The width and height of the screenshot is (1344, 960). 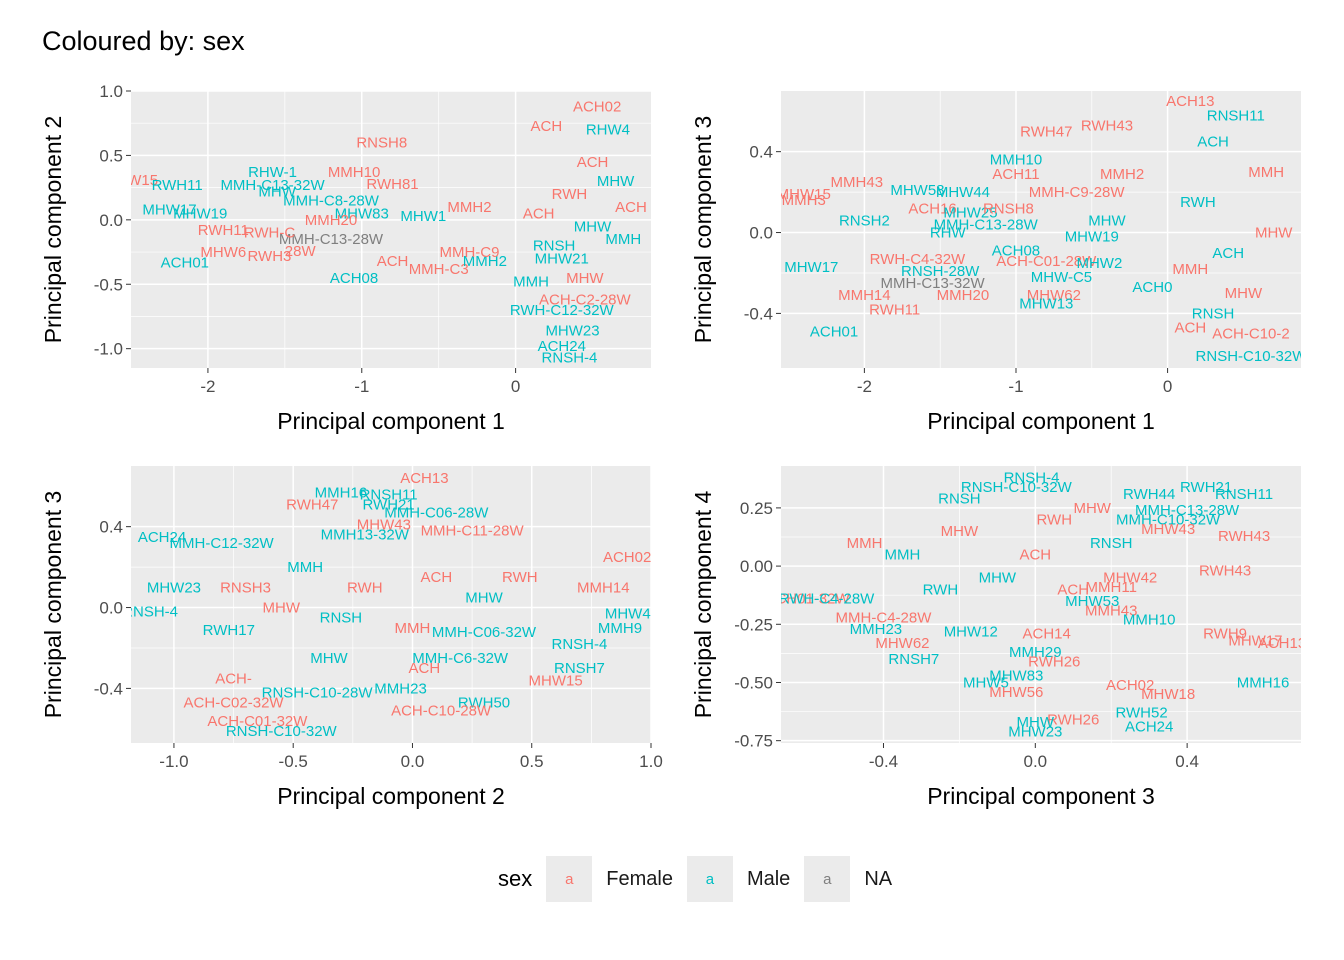 I want to click on point-label: RWH-C4-32W, so click(x=918, y=259).